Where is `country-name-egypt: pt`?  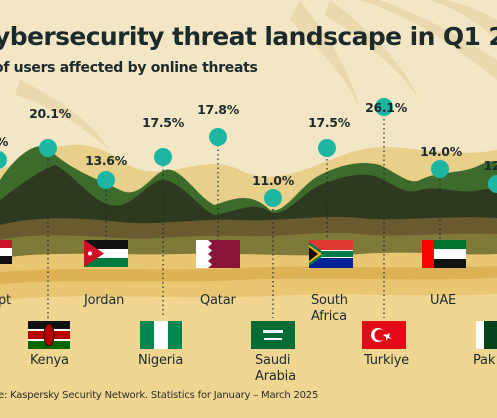
country-name-egypt: pt is located at coordinates (5, 300).